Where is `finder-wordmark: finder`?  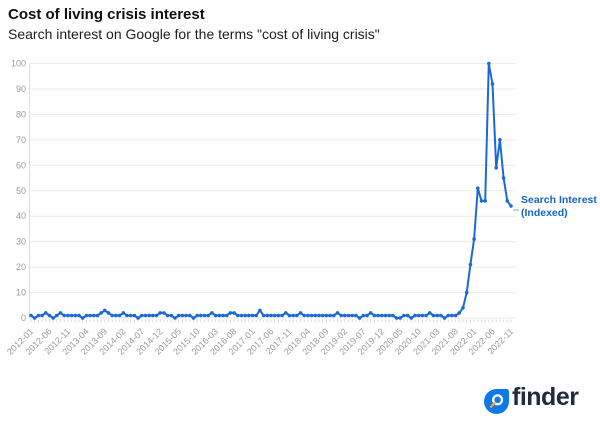
finder-wordmark: finder is located at coordinates (545, 397).